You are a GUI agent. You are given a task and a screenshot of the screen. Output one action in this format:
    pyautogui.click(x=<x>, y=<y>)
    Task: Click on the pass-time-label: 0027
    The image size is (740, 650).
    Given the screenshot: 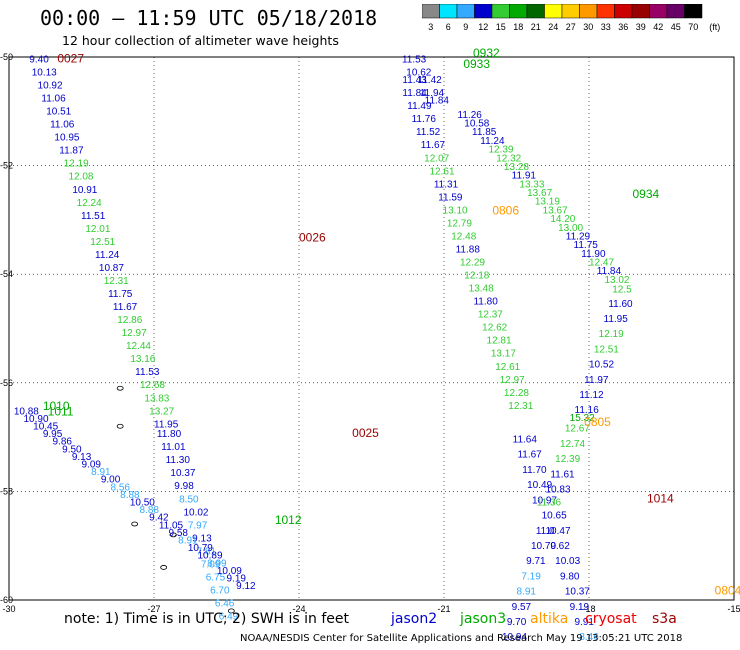 What is the action you would take?
    pyautogui.click(x=70, y=58)
    